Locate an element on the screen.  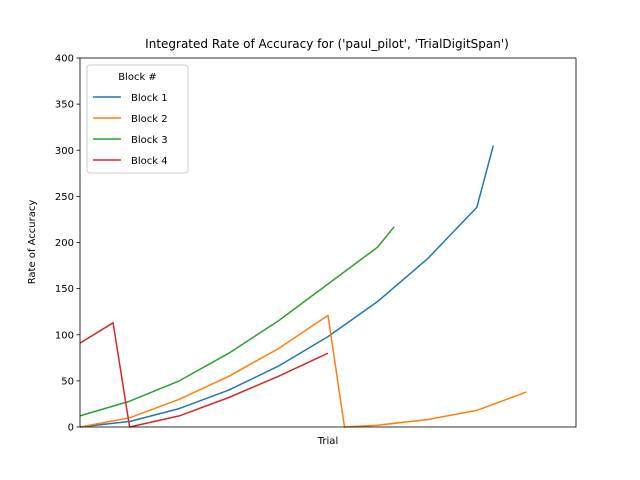
legend: Block # Block 1 Block 2 Block 3 Block 4 is located at coordinates (137, 119).